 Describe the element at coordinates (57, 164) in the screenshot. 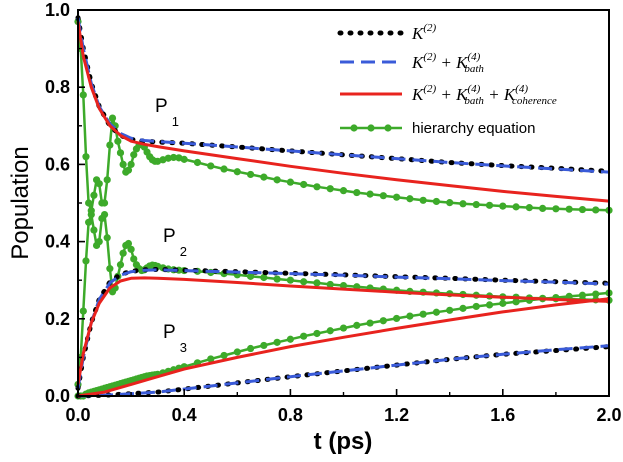

I see `y-tick-label: 0.6` at that location.